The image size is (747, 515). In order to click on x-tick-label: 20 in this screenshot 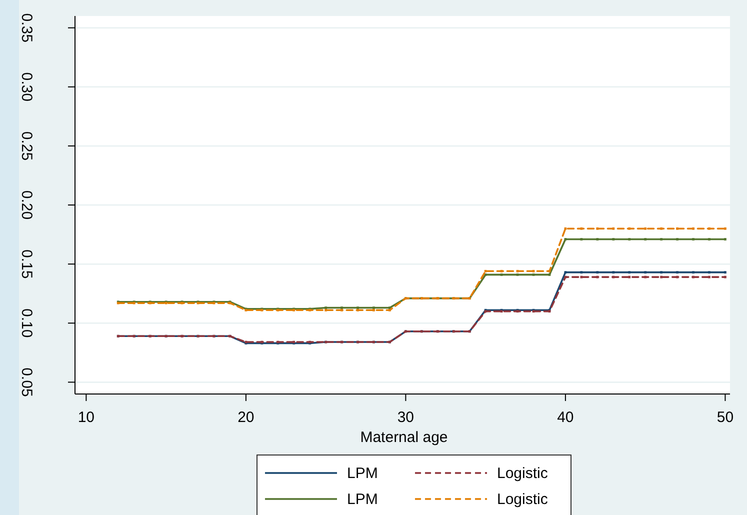, I will do `click(246, 417)`.